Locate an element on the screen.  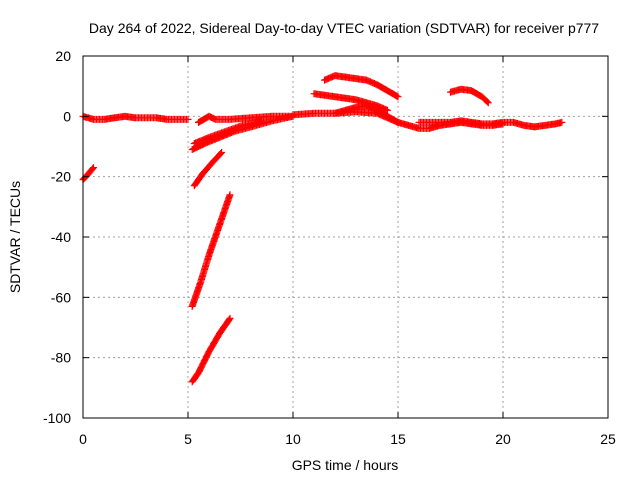
x-tick-label: 25 is located at coordinates (608, 439).